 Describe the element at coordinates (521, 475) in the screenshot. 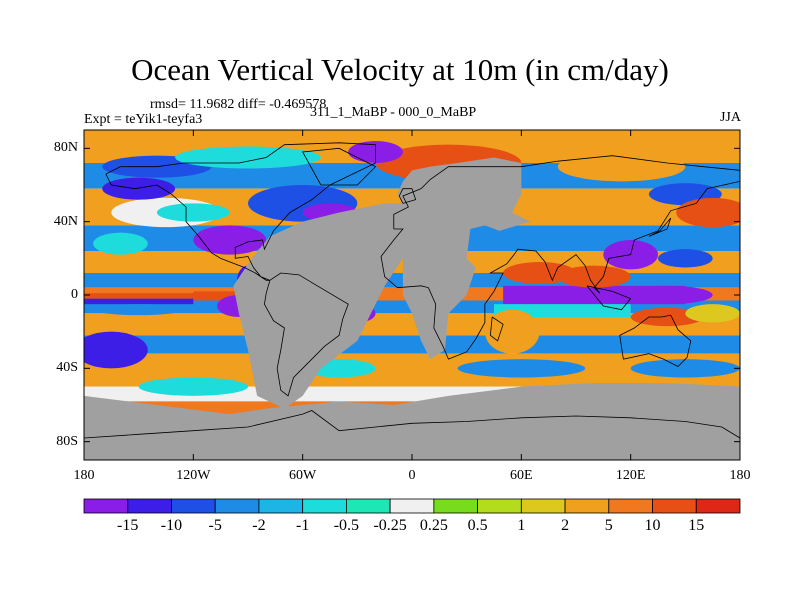

I see `lon-tick-label: 60E` at that location.